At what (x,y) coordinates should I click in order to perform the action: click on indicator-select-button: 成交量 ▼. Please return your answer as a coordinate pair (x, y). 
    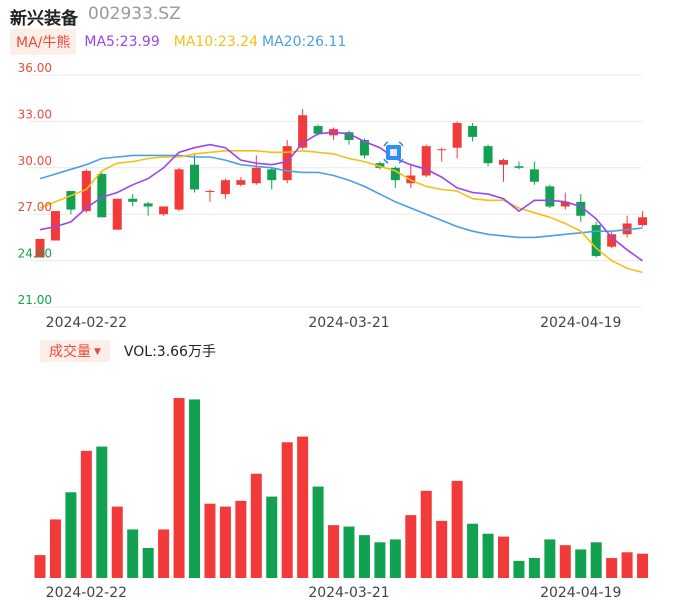
    Looking at the image, I should click on (75, 351).